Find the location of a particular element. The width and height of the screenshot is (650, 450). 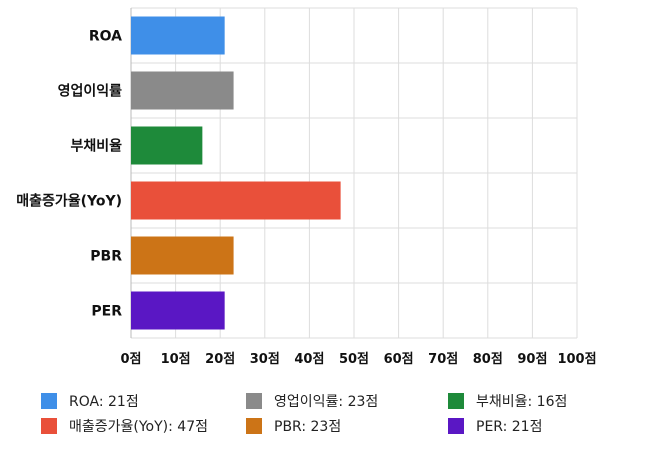

x-tick-label: 10점 is located at coordinates (176, 359).